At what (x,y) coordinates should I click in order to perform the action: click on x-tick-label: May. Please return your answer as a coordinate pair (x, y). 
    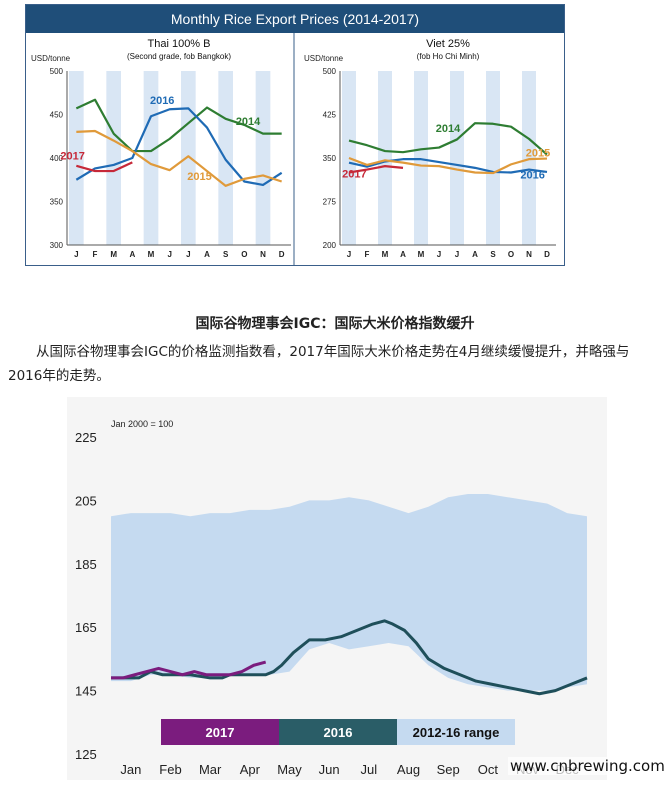
    Looking at the image, I should click on (289, 769).